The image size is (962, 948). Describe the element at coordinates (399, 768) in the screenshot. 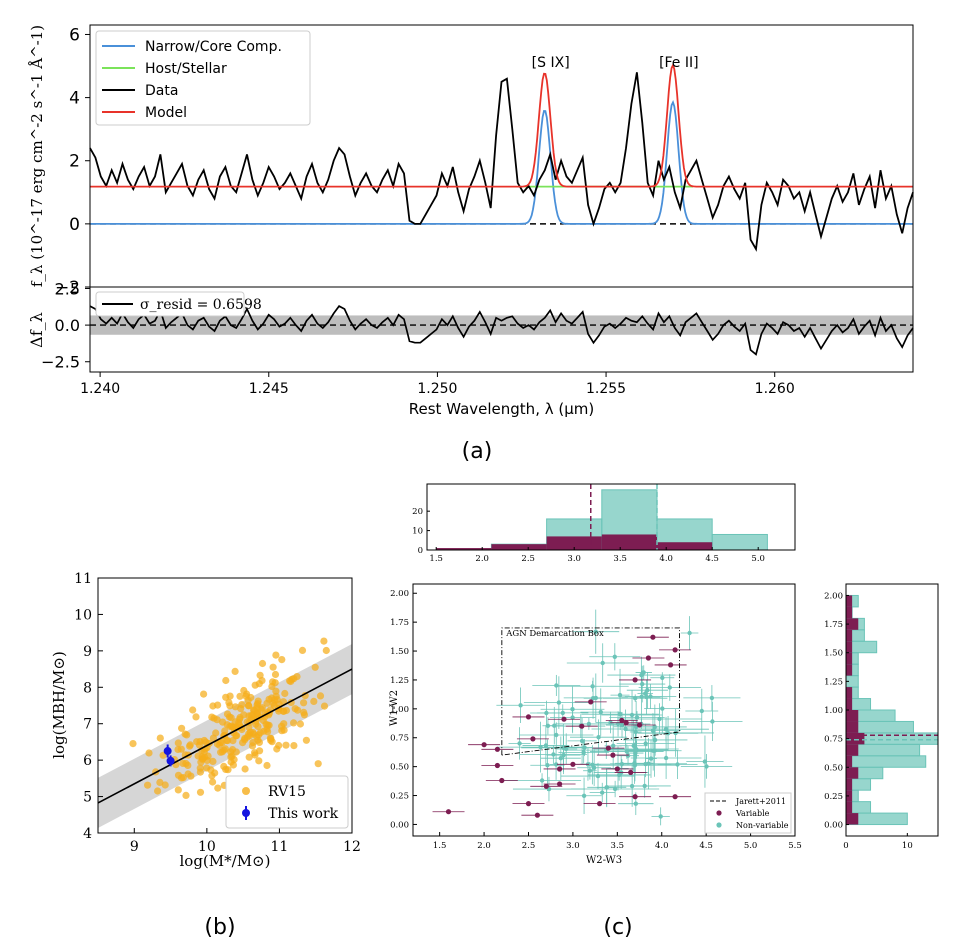

I see `y-tick-label: 0.50` at that location.